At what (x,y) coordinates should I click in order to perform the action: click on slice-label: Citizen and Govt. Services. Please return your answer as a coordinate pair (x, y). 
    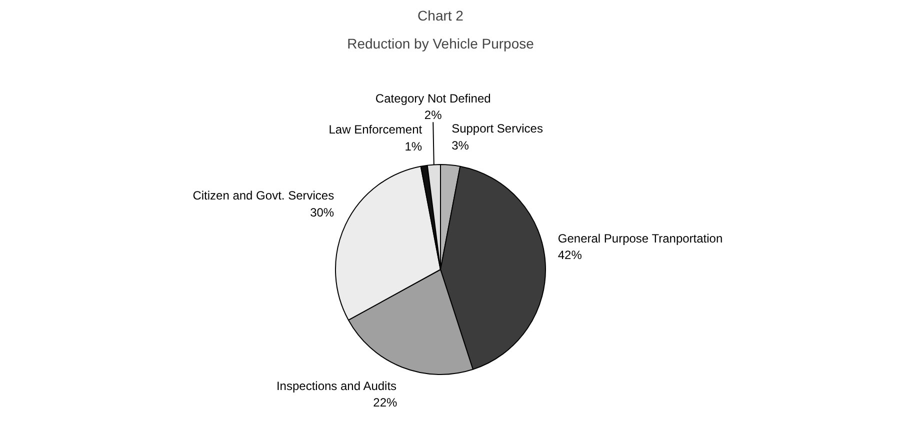
    Looking at the image, I should click on (263, 195).